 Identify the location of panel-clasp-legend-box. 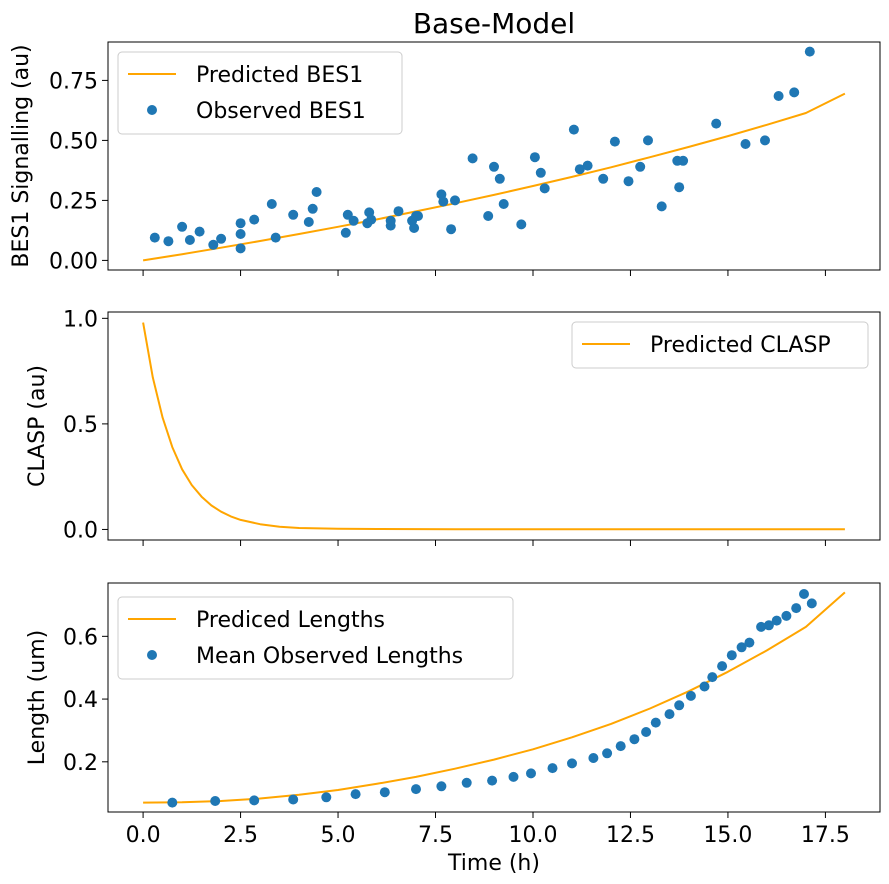
(720, 345).